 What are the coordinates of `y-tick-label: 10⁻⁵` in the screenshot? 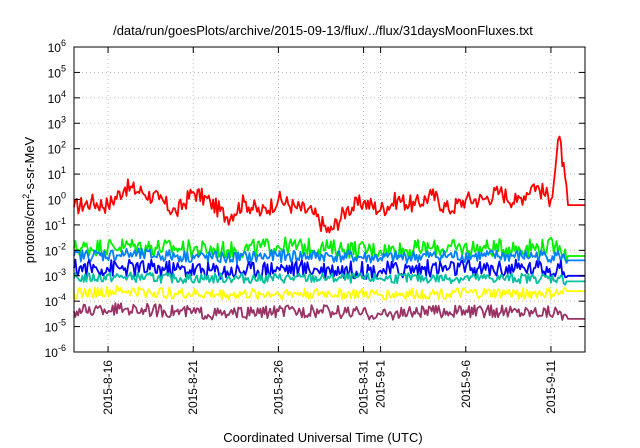 It's located at (55, 326).